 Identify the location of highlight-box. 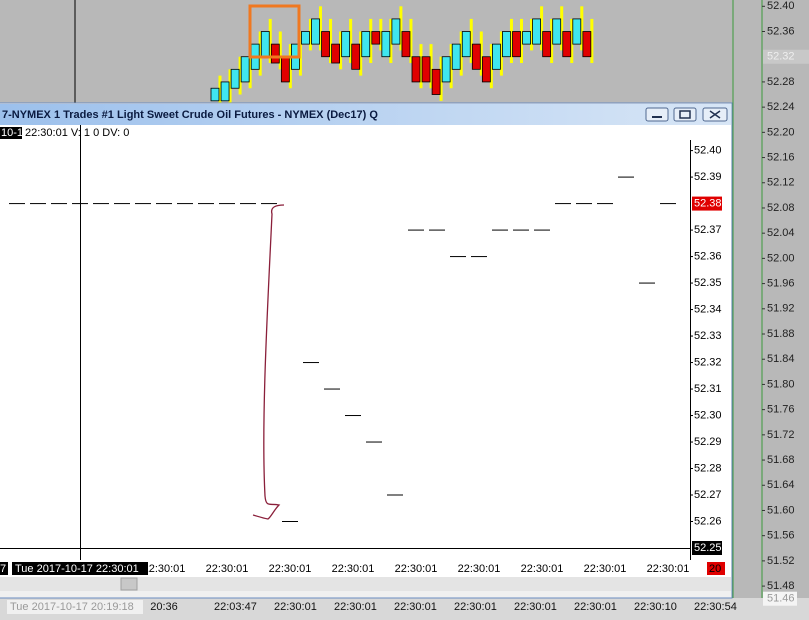
(274, 31).